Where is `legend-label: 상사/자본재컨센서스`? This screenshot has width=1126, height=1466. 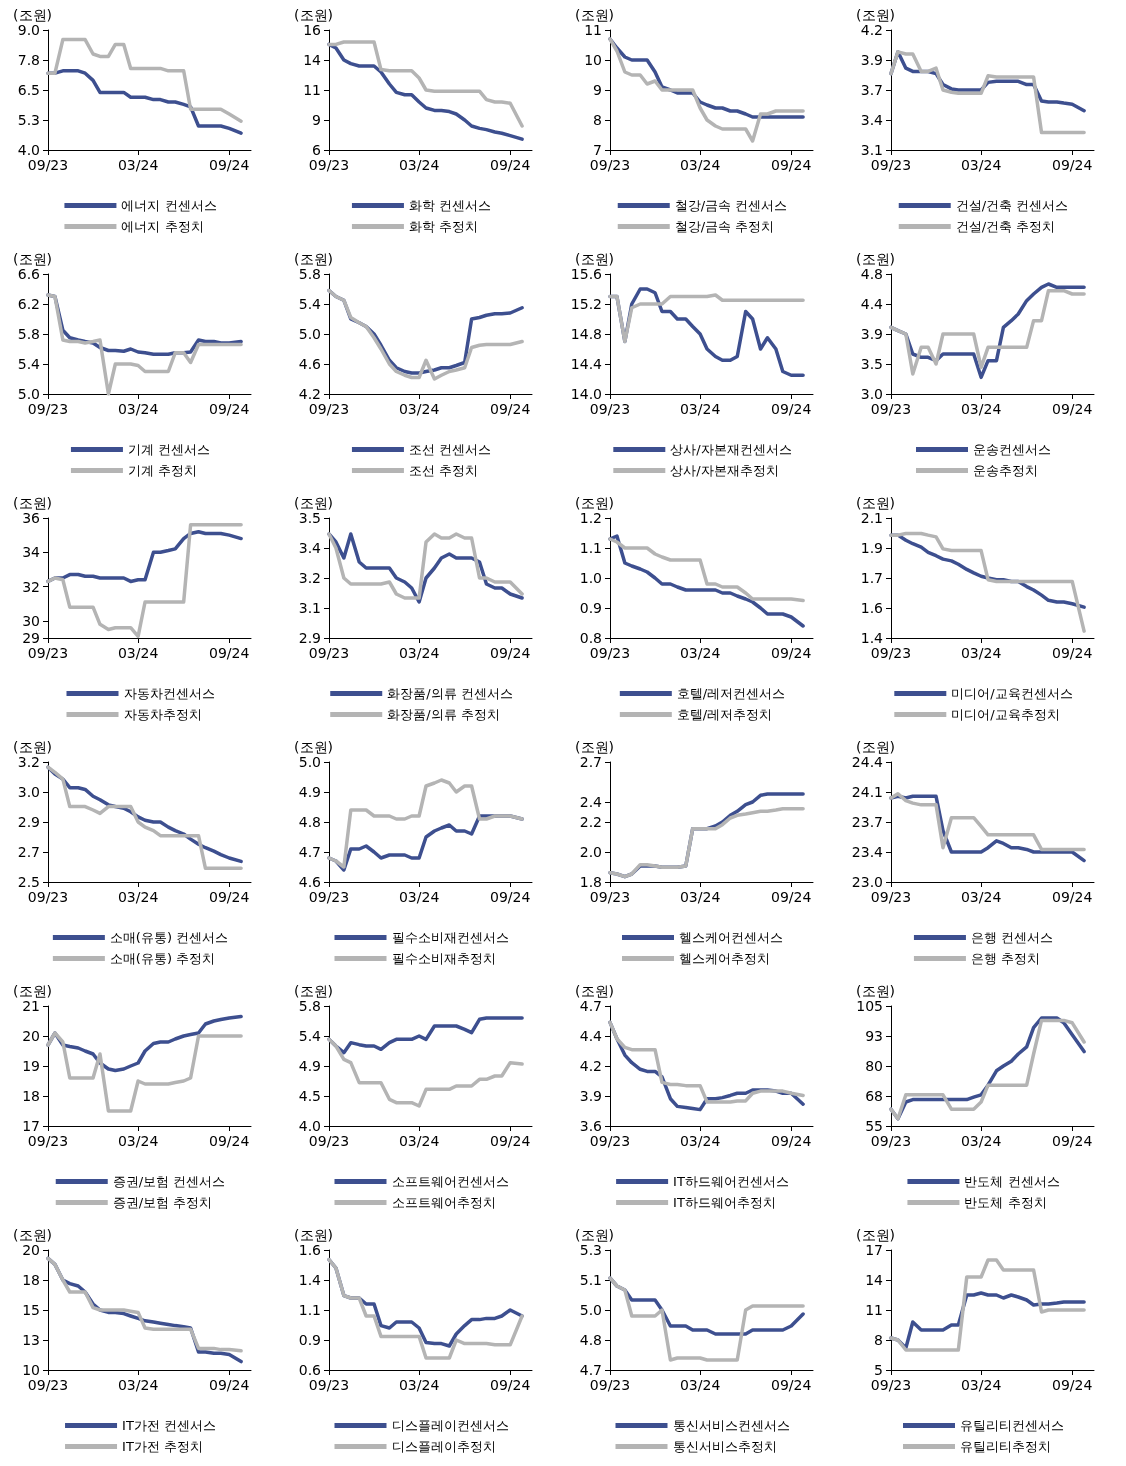 legend-label: 상사/자본재컨센서스 is located at coordinates (731, 449).